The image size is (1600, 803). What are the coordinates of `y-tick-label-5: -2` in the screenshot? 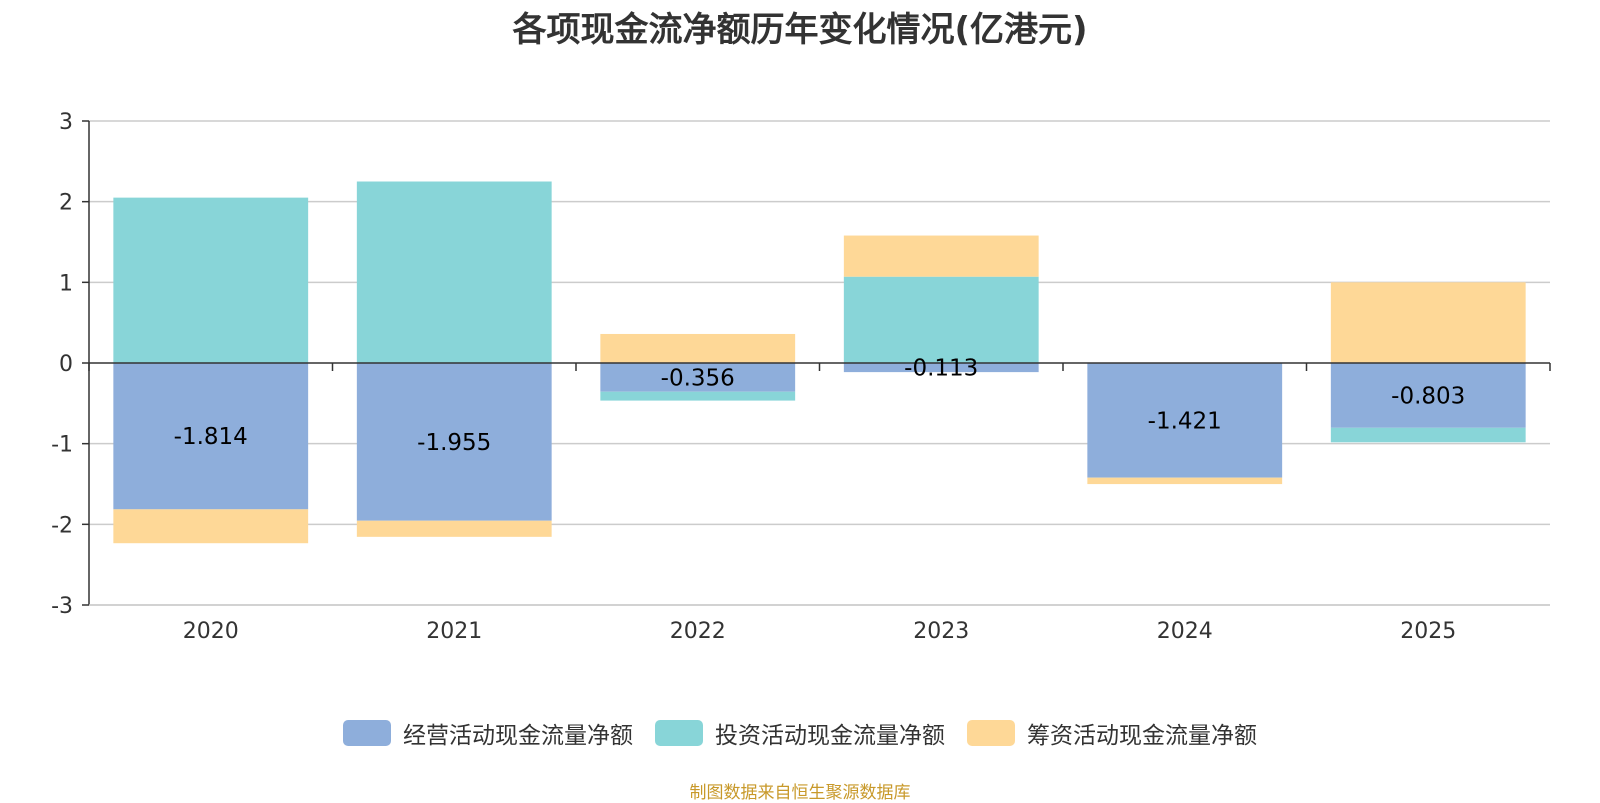 It's located at (62, 525).